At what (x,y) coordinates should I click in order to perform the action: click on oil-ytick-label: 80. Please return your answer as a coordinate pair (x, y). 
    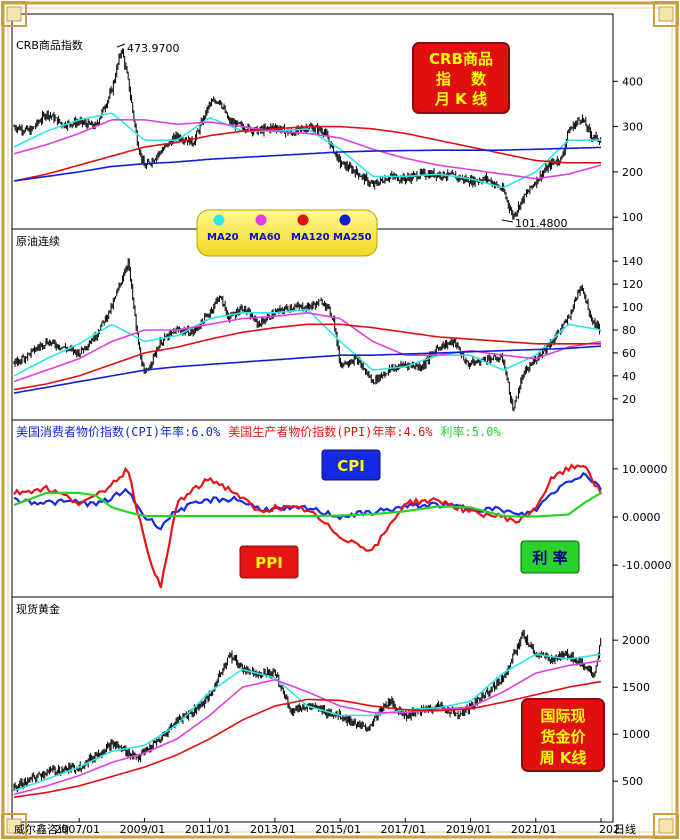
    Looking at the image, I should click on (629, 330).